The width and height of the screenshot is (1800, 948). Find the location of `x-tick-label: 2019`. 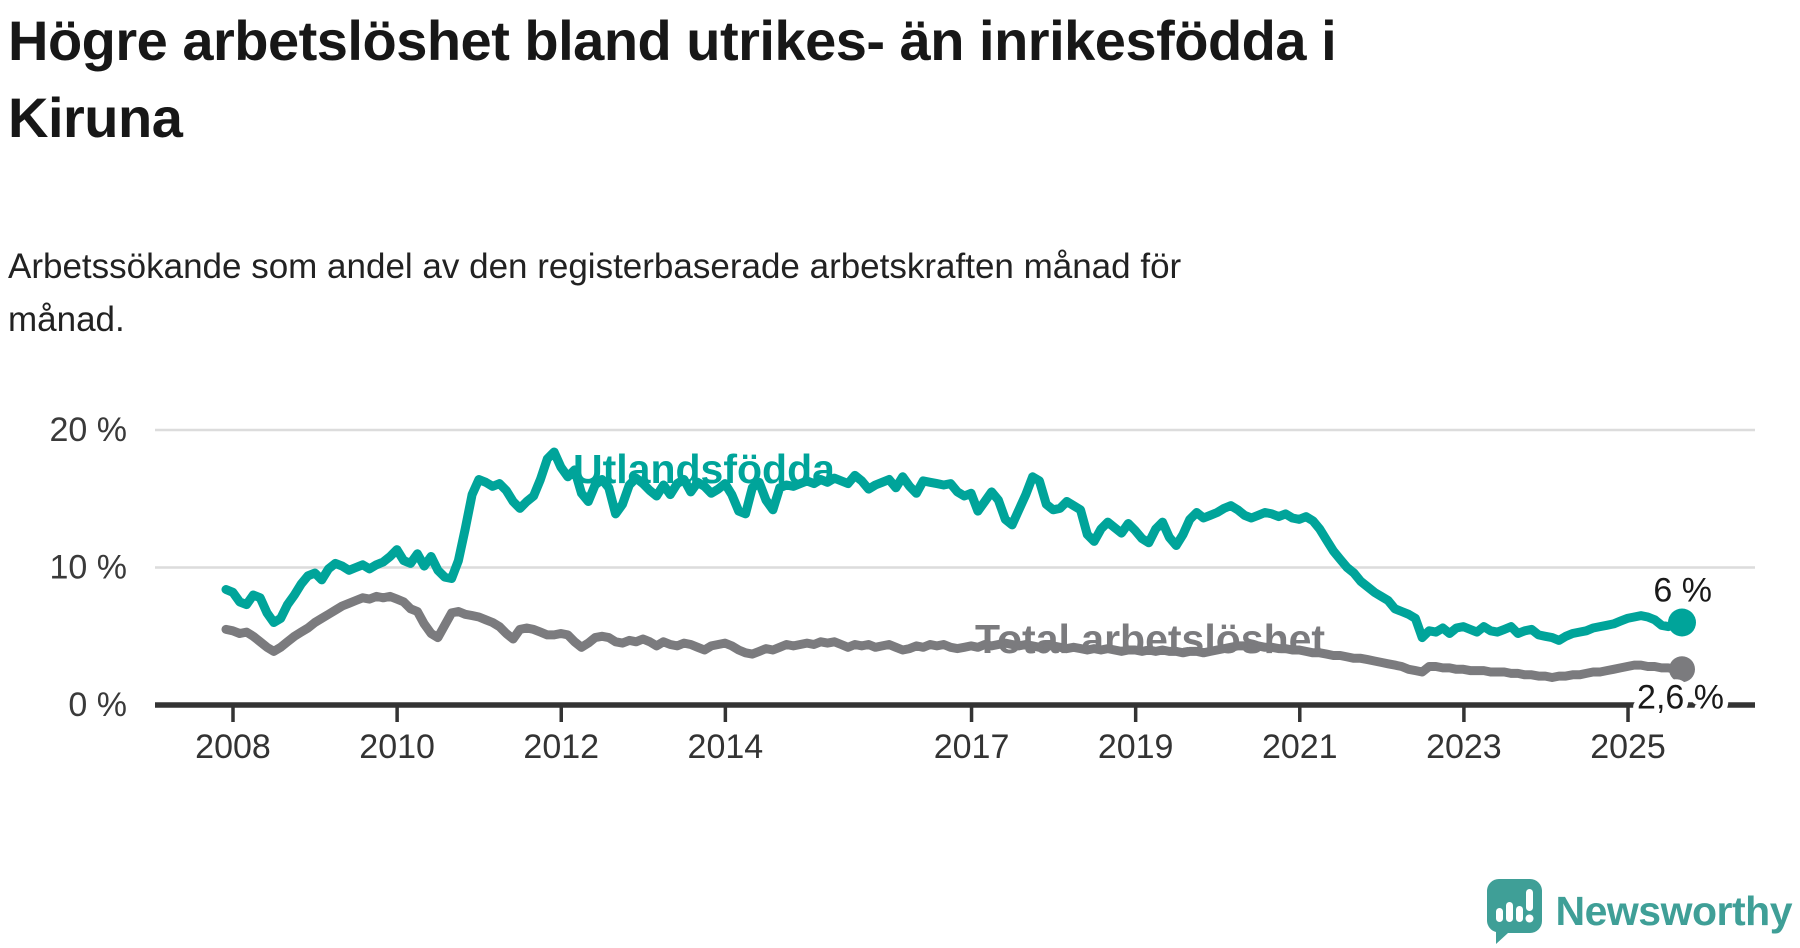

x-tick-label: 2019 is located at coordinates (1136, 747).